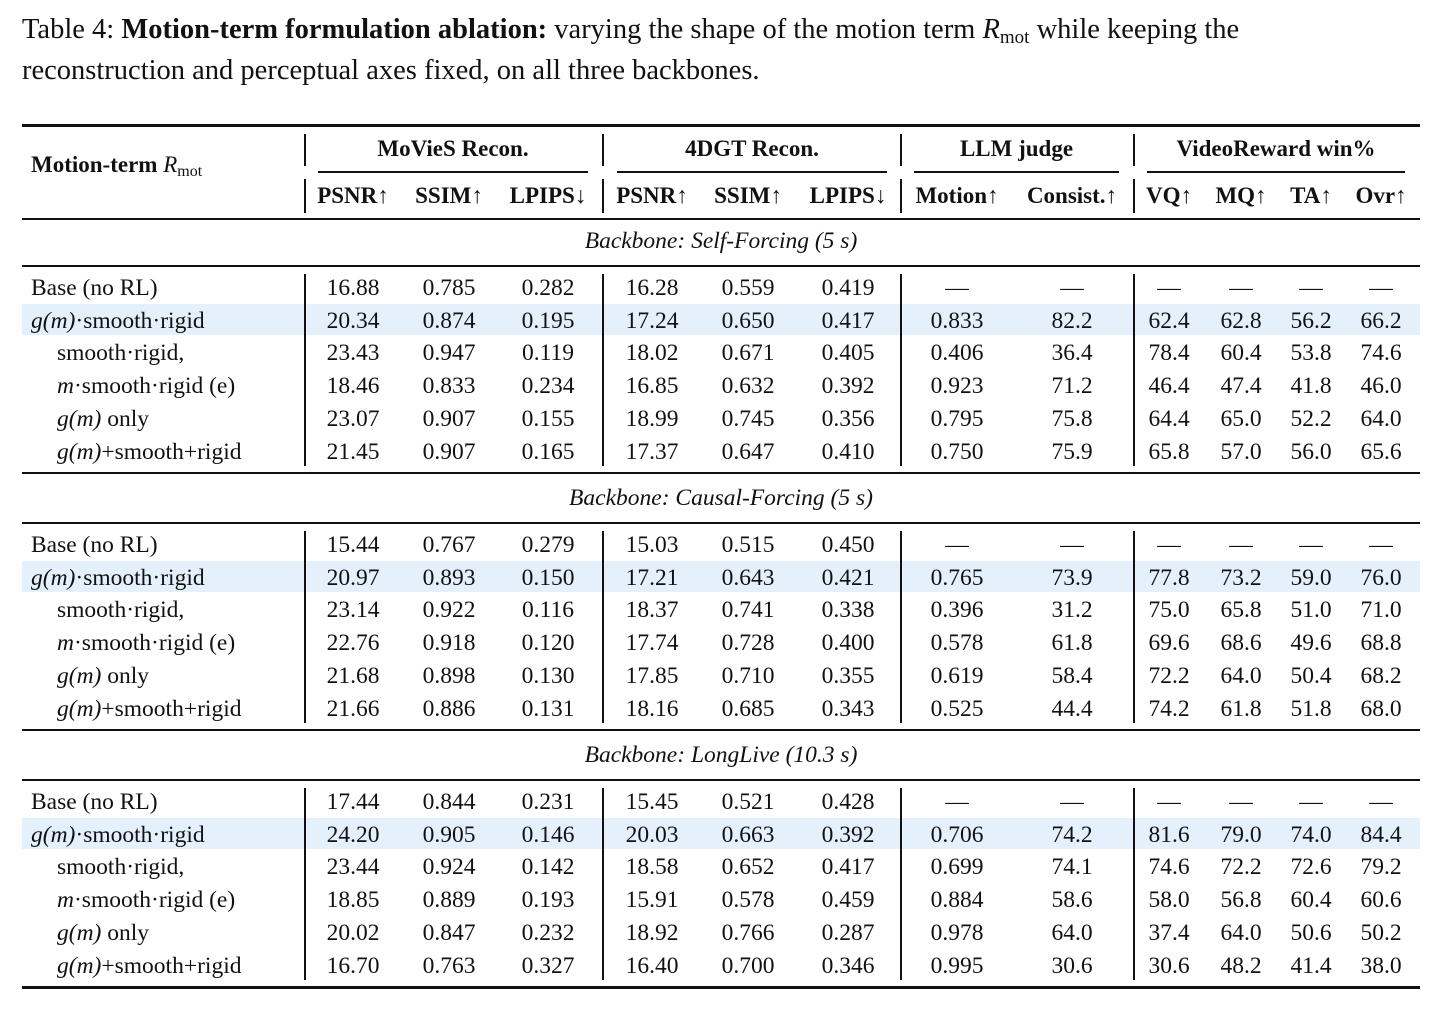 The height and width of the screenshot is (1009, 1442). What do you see at coordinates (1241, 577) in the screenshot?
I see `table-cell: 73.2` at bounding box center [1241, 577].